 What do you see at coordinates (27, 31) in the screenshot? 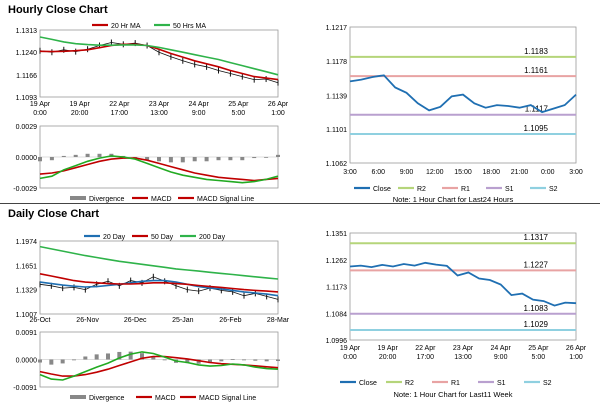
I see `hourly-price-y-tick: 1.1313` at bounding box center [27, 31].